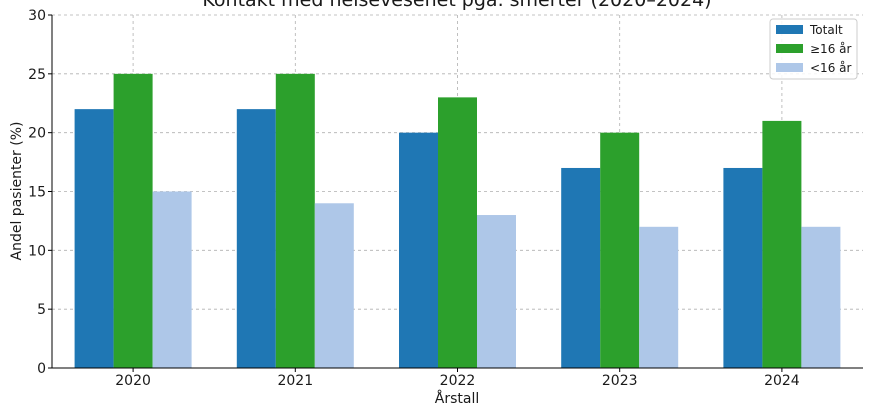  What do you see at coordinates (133, 381) in the screenshot?
I see `x-tick-label: 2020` at bounding box center [133, 381].